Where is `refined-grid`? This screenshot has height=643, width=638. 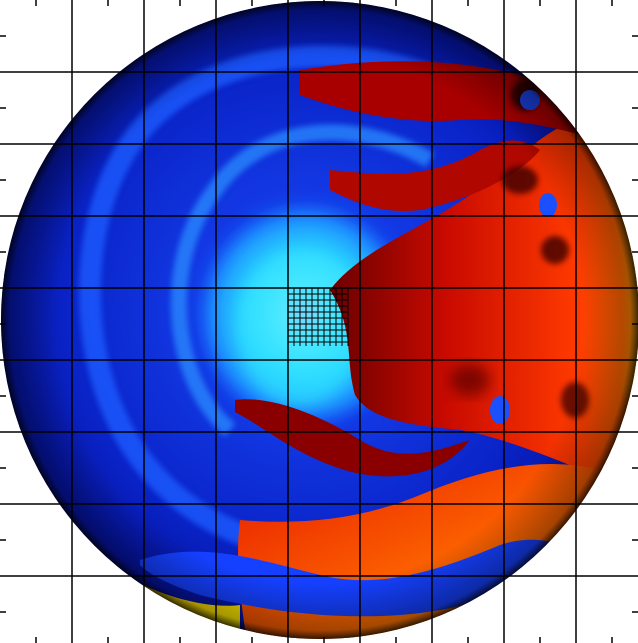 refined-grid is located at coordinates (318, 316).